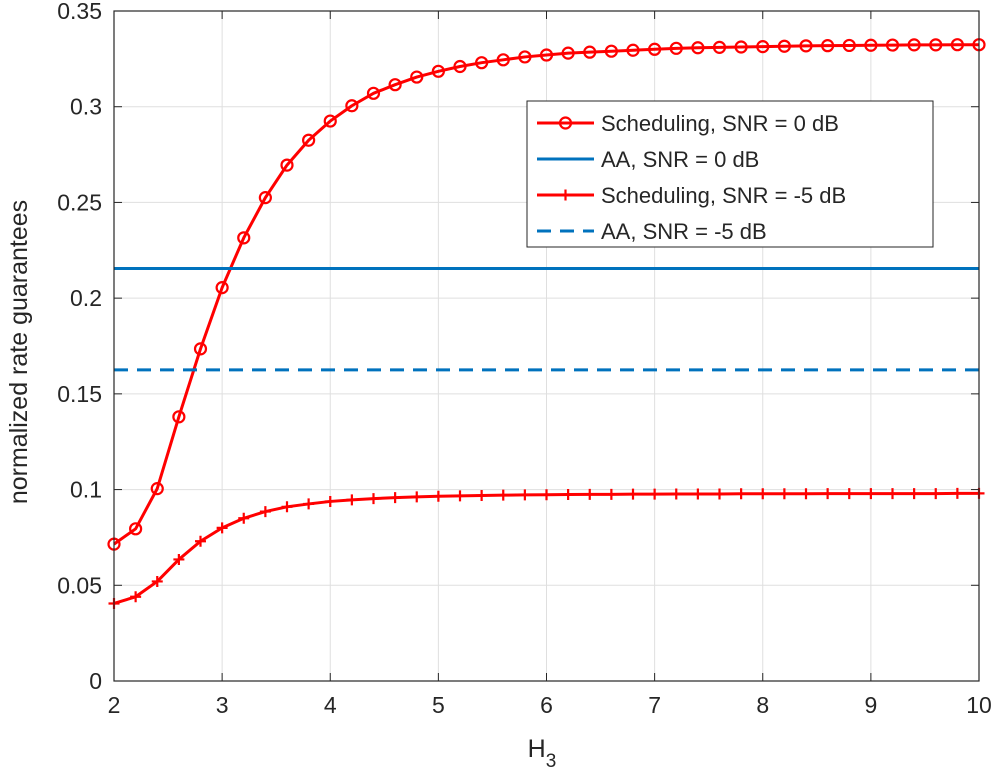 The image size is (996, 781). What do you see at coordinates (438, 705) in the screenshot?
I see `x-tick-label: 5` at bounding box center [438, 705].